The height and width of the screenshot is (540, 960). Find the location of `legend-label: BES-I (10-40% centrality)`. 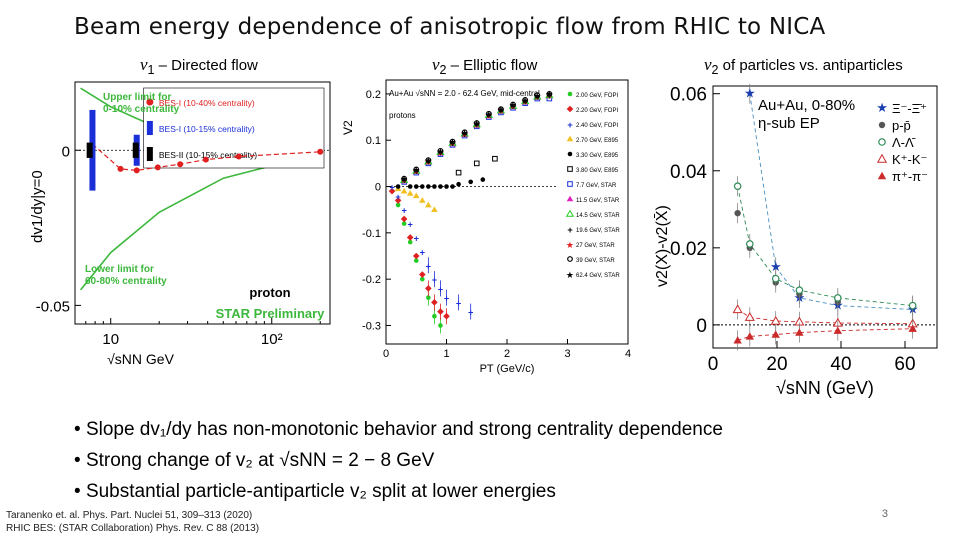

legend-label: BES-I (10-40% centrality) is located at coordinates (207, 103).